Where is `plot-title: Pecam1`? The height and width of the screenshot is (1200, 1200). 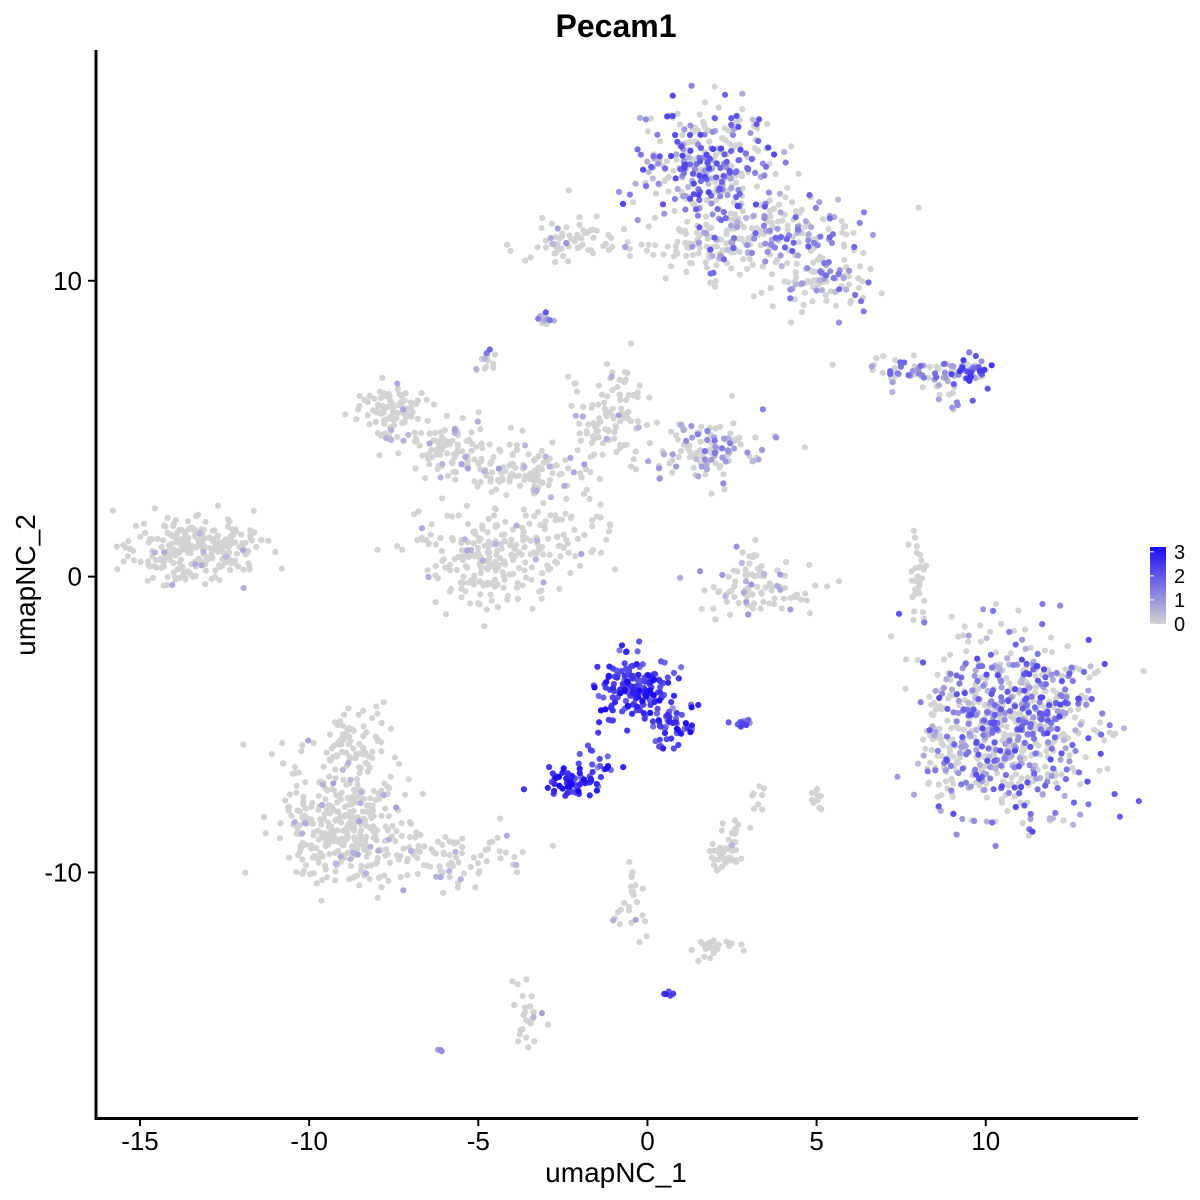
plot-title: Pecam1 is located at coordinates (616, 26).